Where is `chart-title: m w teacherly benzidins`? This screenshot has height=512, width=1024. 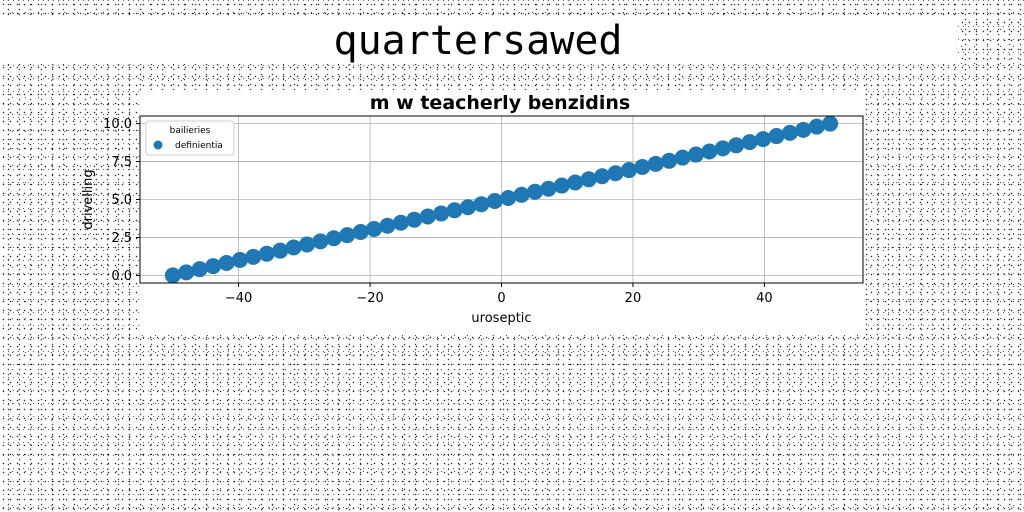
chart-title: m w teacherly benzidins is located at coordinates (500, 103).